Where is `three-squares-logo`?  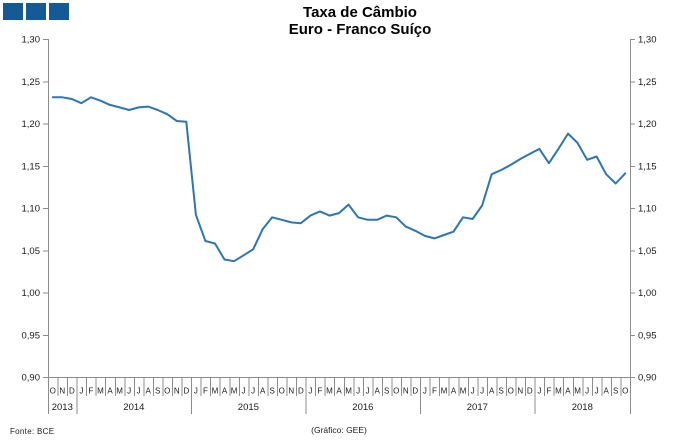
three-squares-logo is located at coordinates (36, 11).